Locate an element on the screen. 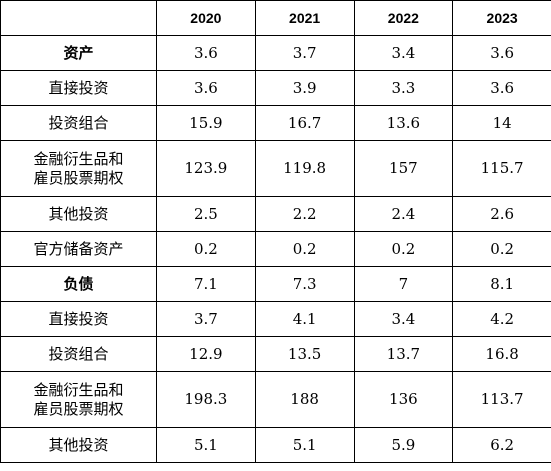 Image resolution: width=551 pixels, height=471 pixels. table-row: 金融衍生品和 雇员股票期权 123.9 119.8 157 115.7 is located at coordinates (275, 168).